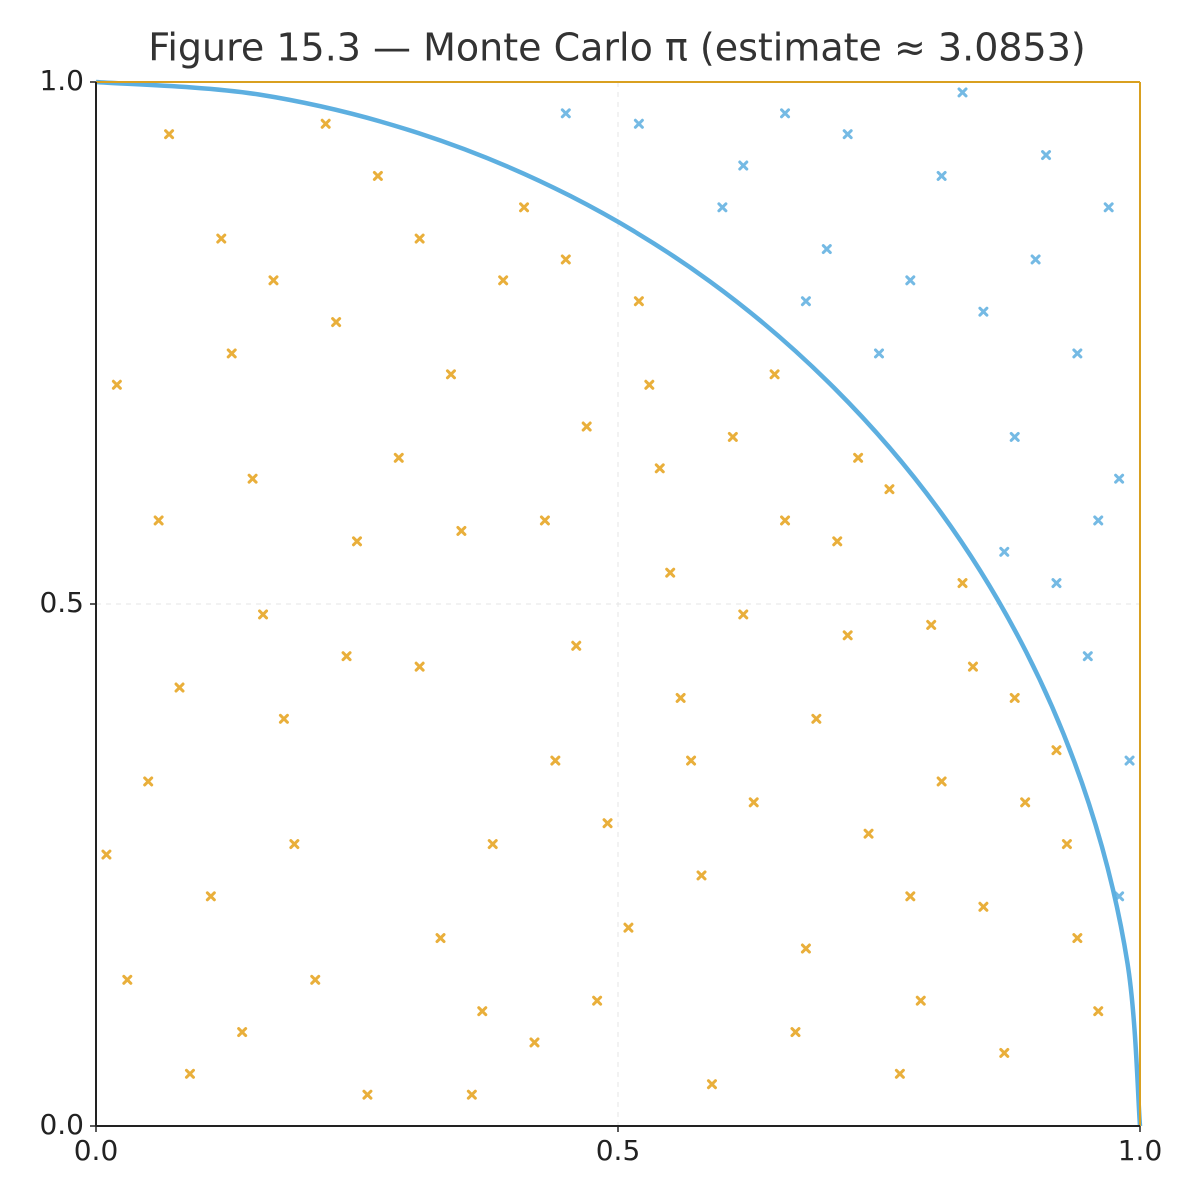 This screenshot has height=1200, width=1200. What do you see at coordinates (618, 1150) in the screenshot?
I see `x-tick-label: 0.5` at bounding box center [618, 1150].